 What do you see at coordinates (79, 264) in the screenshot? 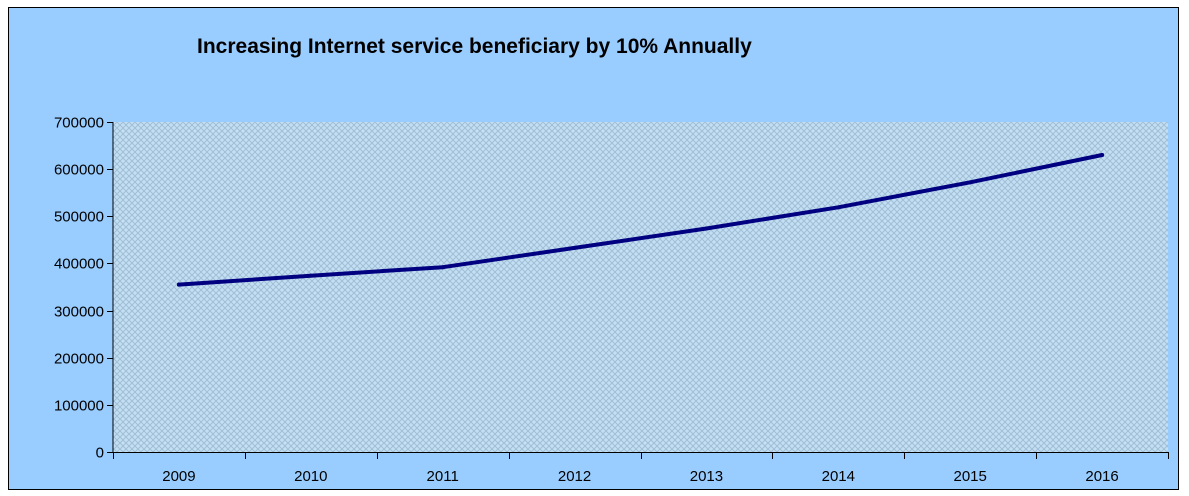
I see `y-tick-label: 400000` at bounding box center [79, 264].